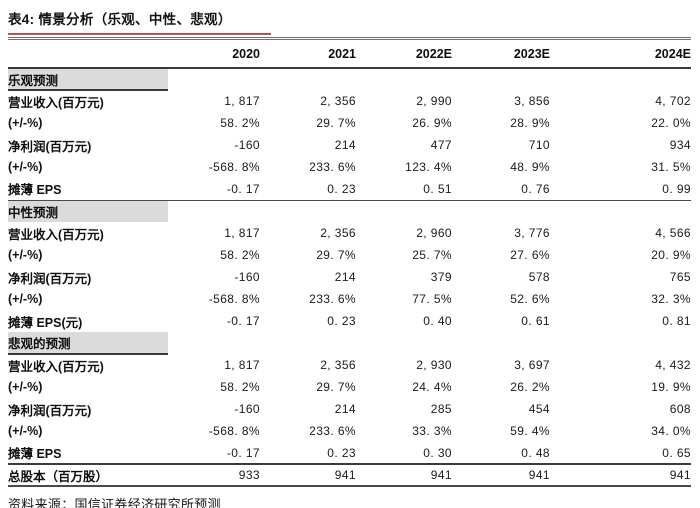  I want to click on cell-value: 52. 6%, so click(530, 299).